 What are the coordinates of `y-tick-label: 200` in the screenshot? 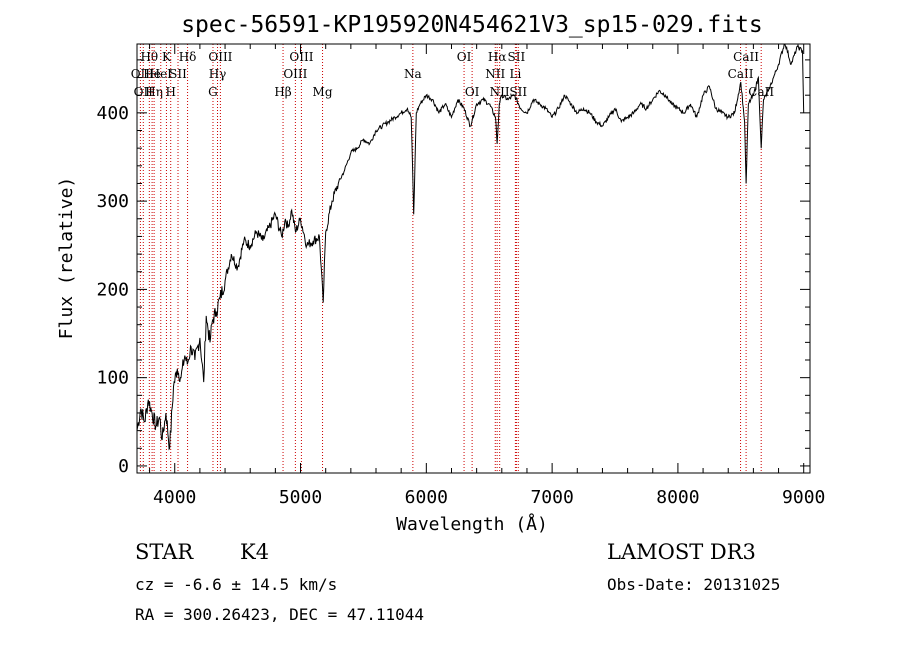 It's located at (112, 289).